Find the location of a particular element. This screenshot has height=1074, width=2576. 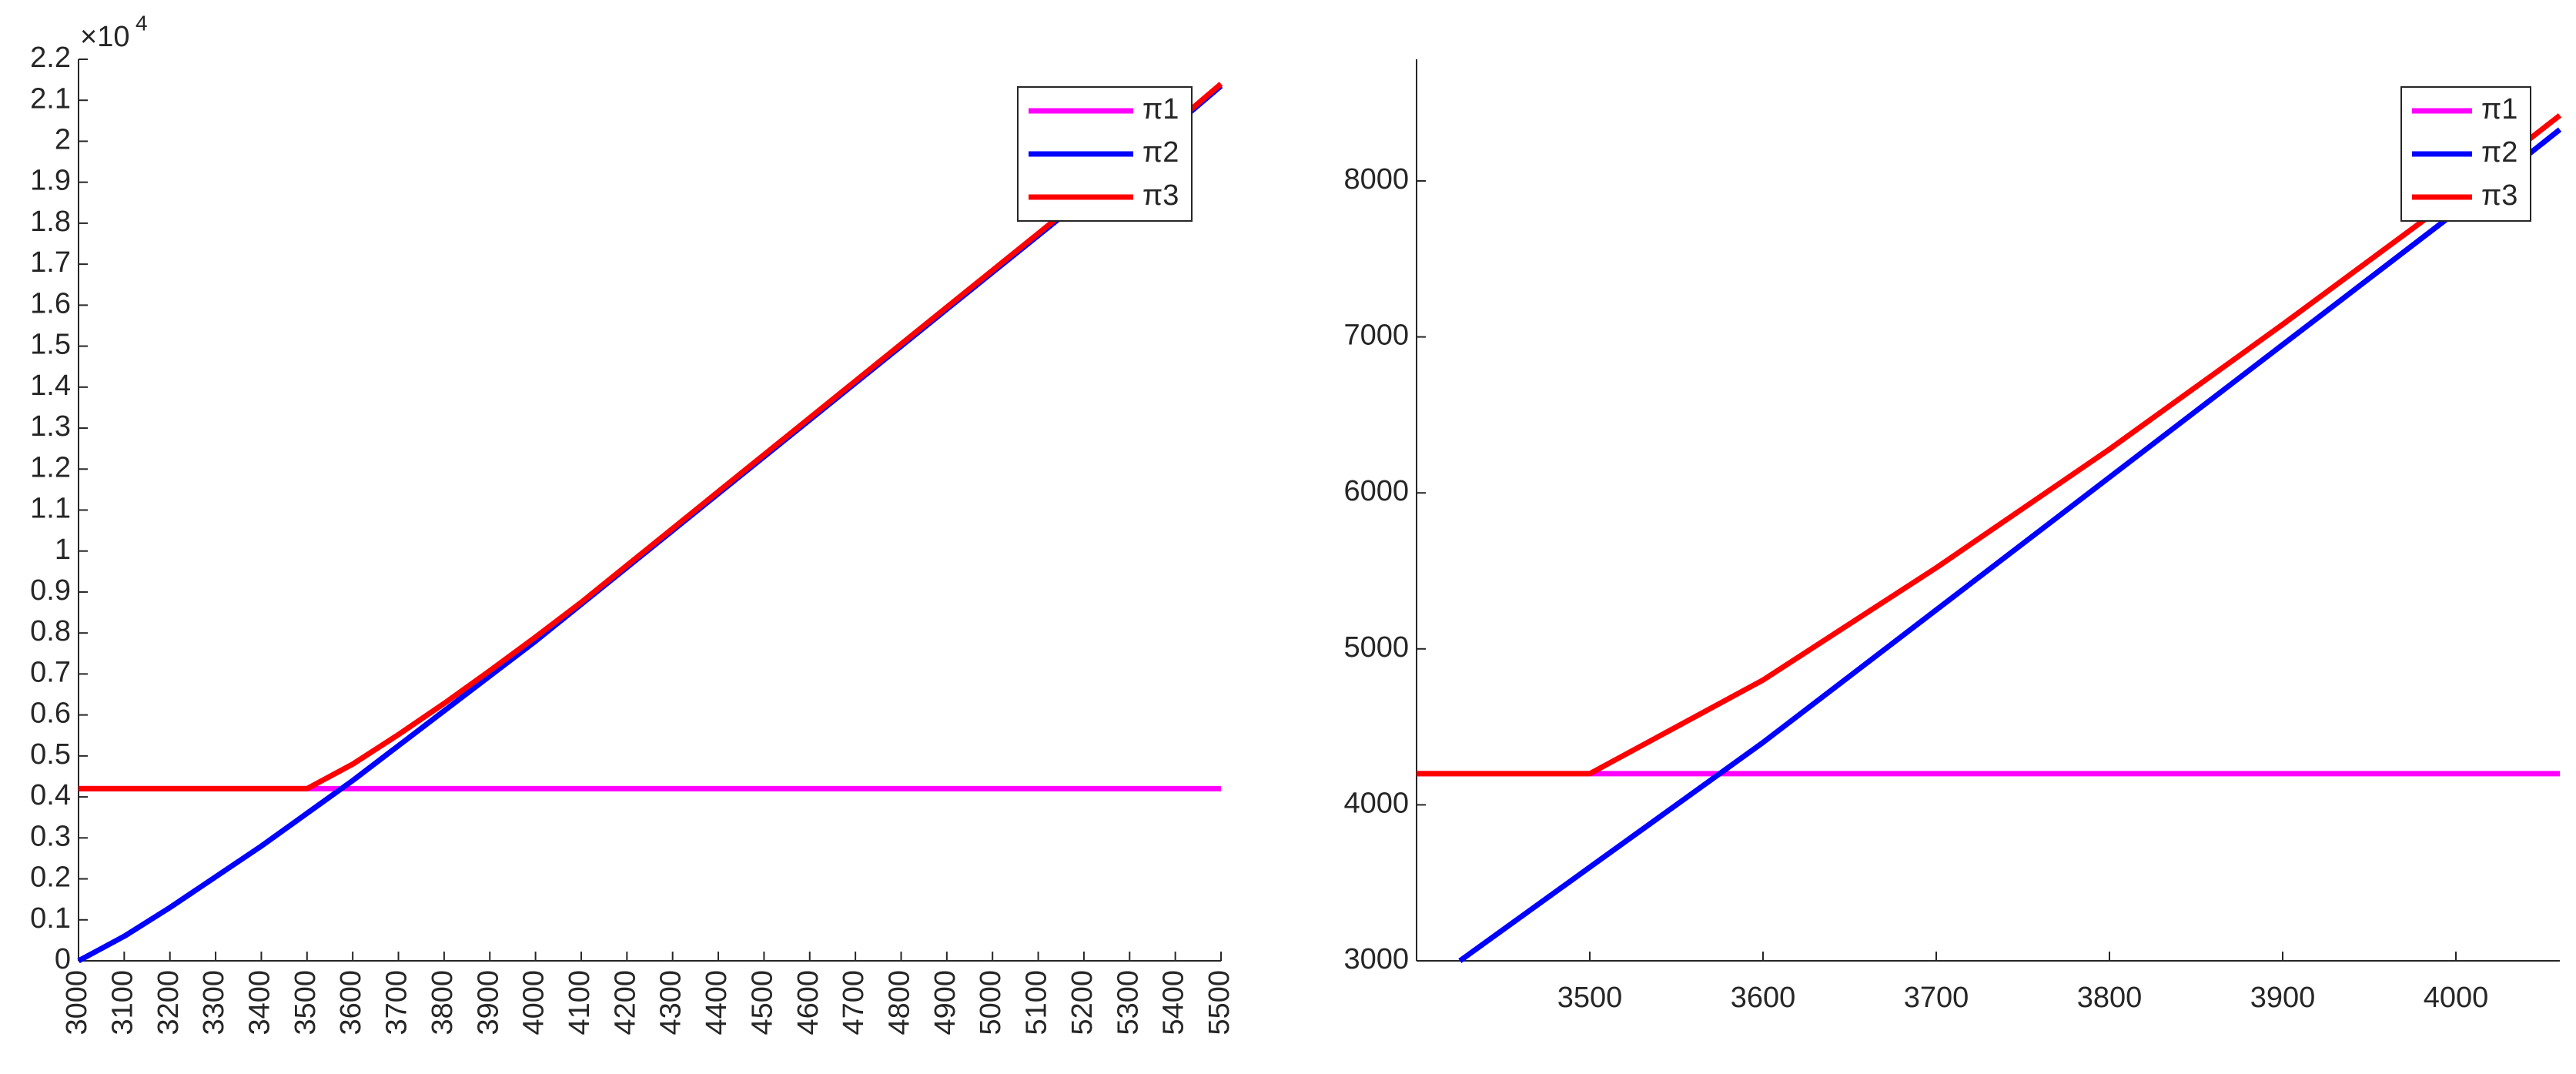

axis-multiplier-exponent: 4 is located at coordinates (142, 23).